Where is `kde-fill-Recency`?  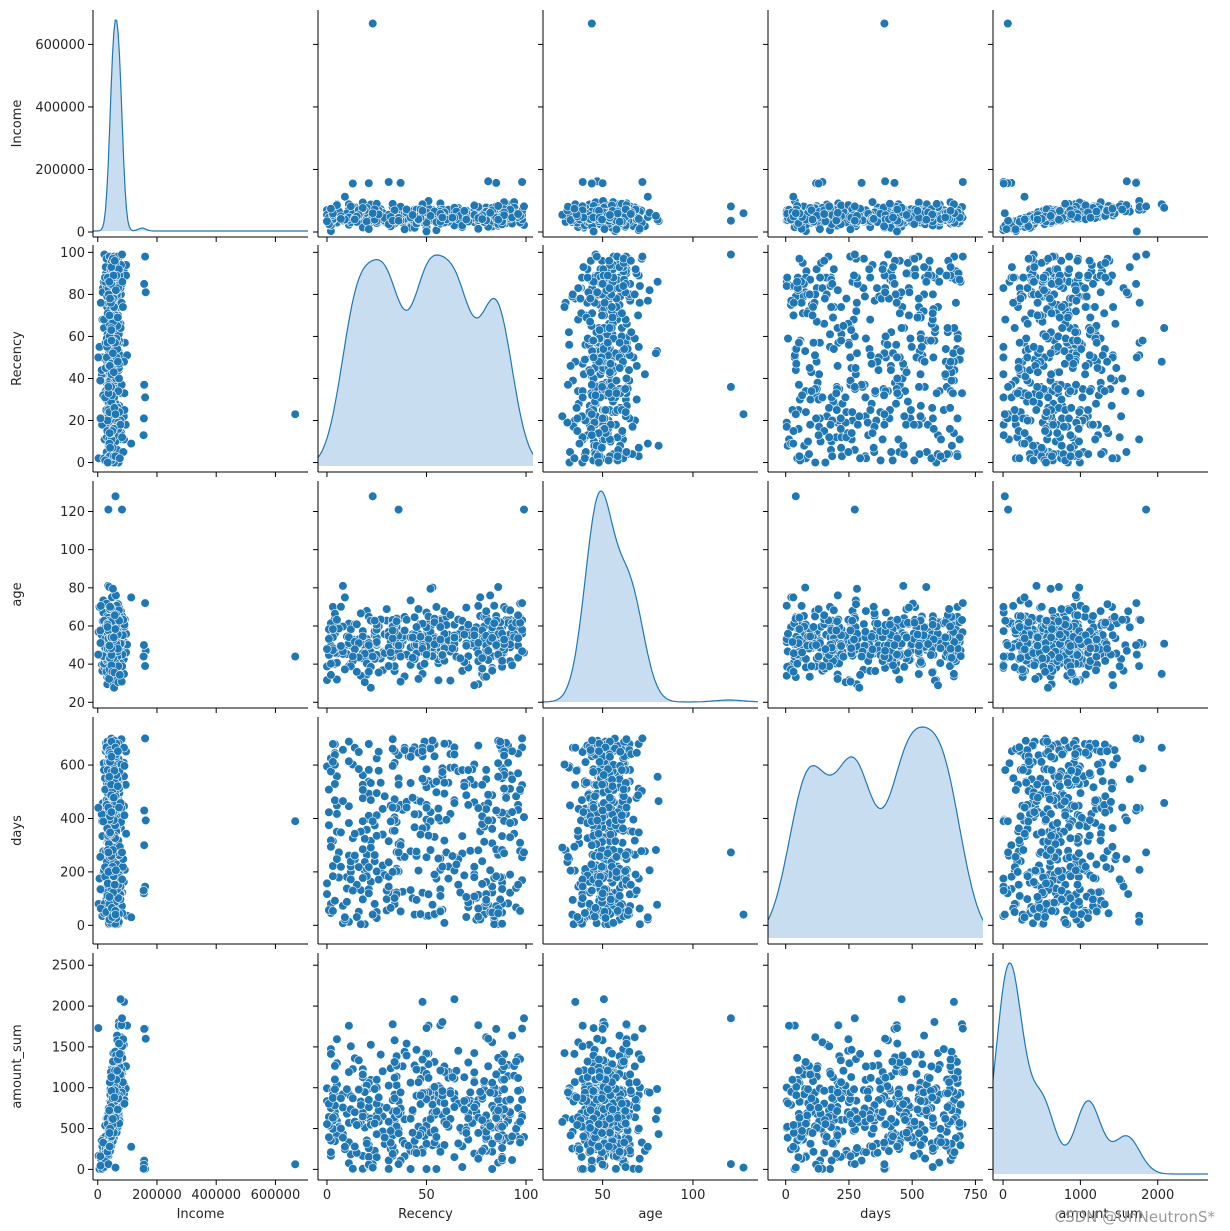 kde-fill-Recency is located at coordinates (425, 360).